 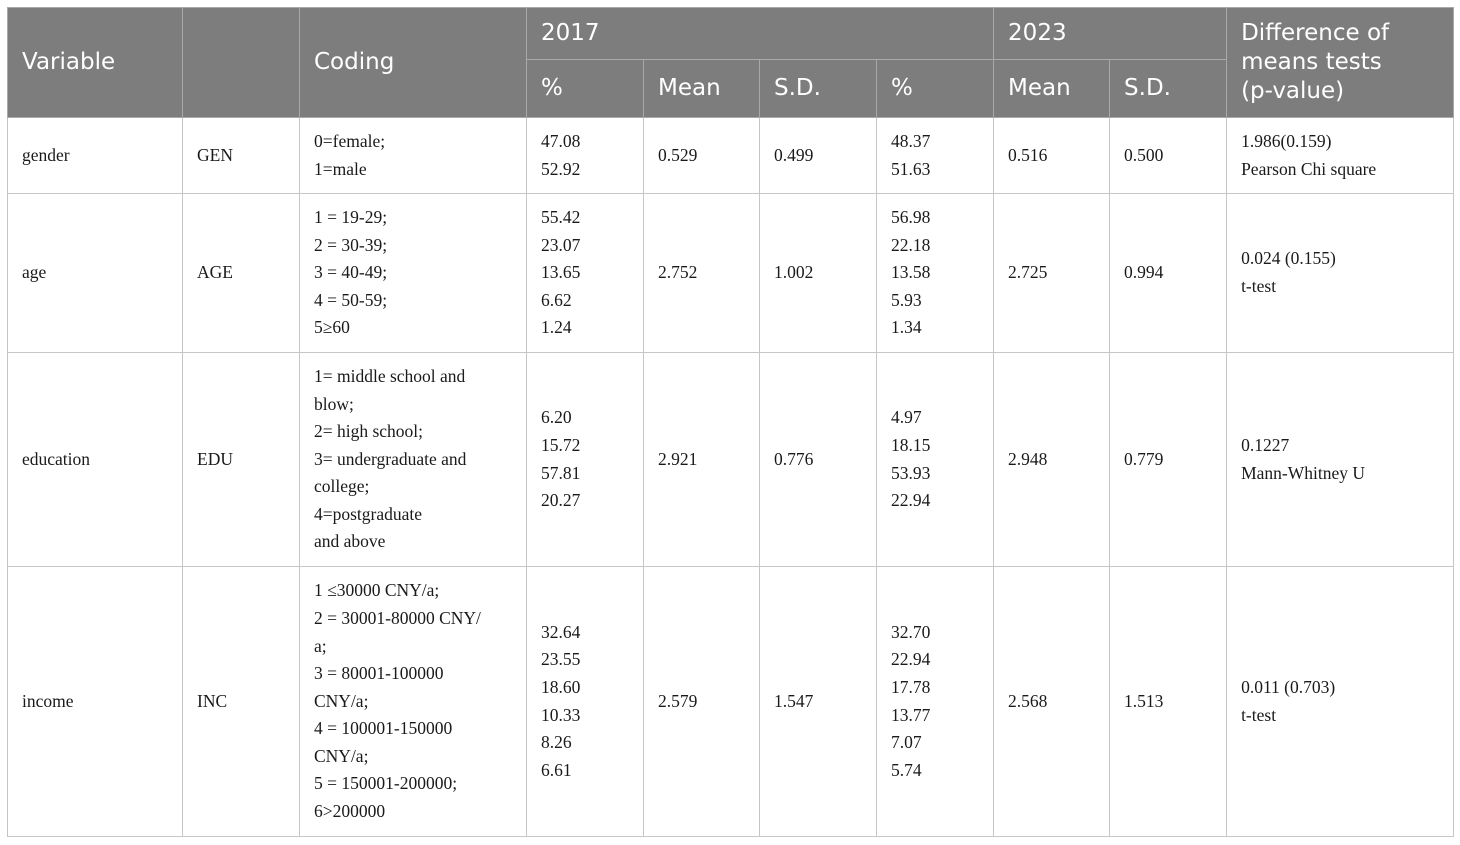 I want to click on cell-coding-line: 1=male, so click(x=340, y=168).